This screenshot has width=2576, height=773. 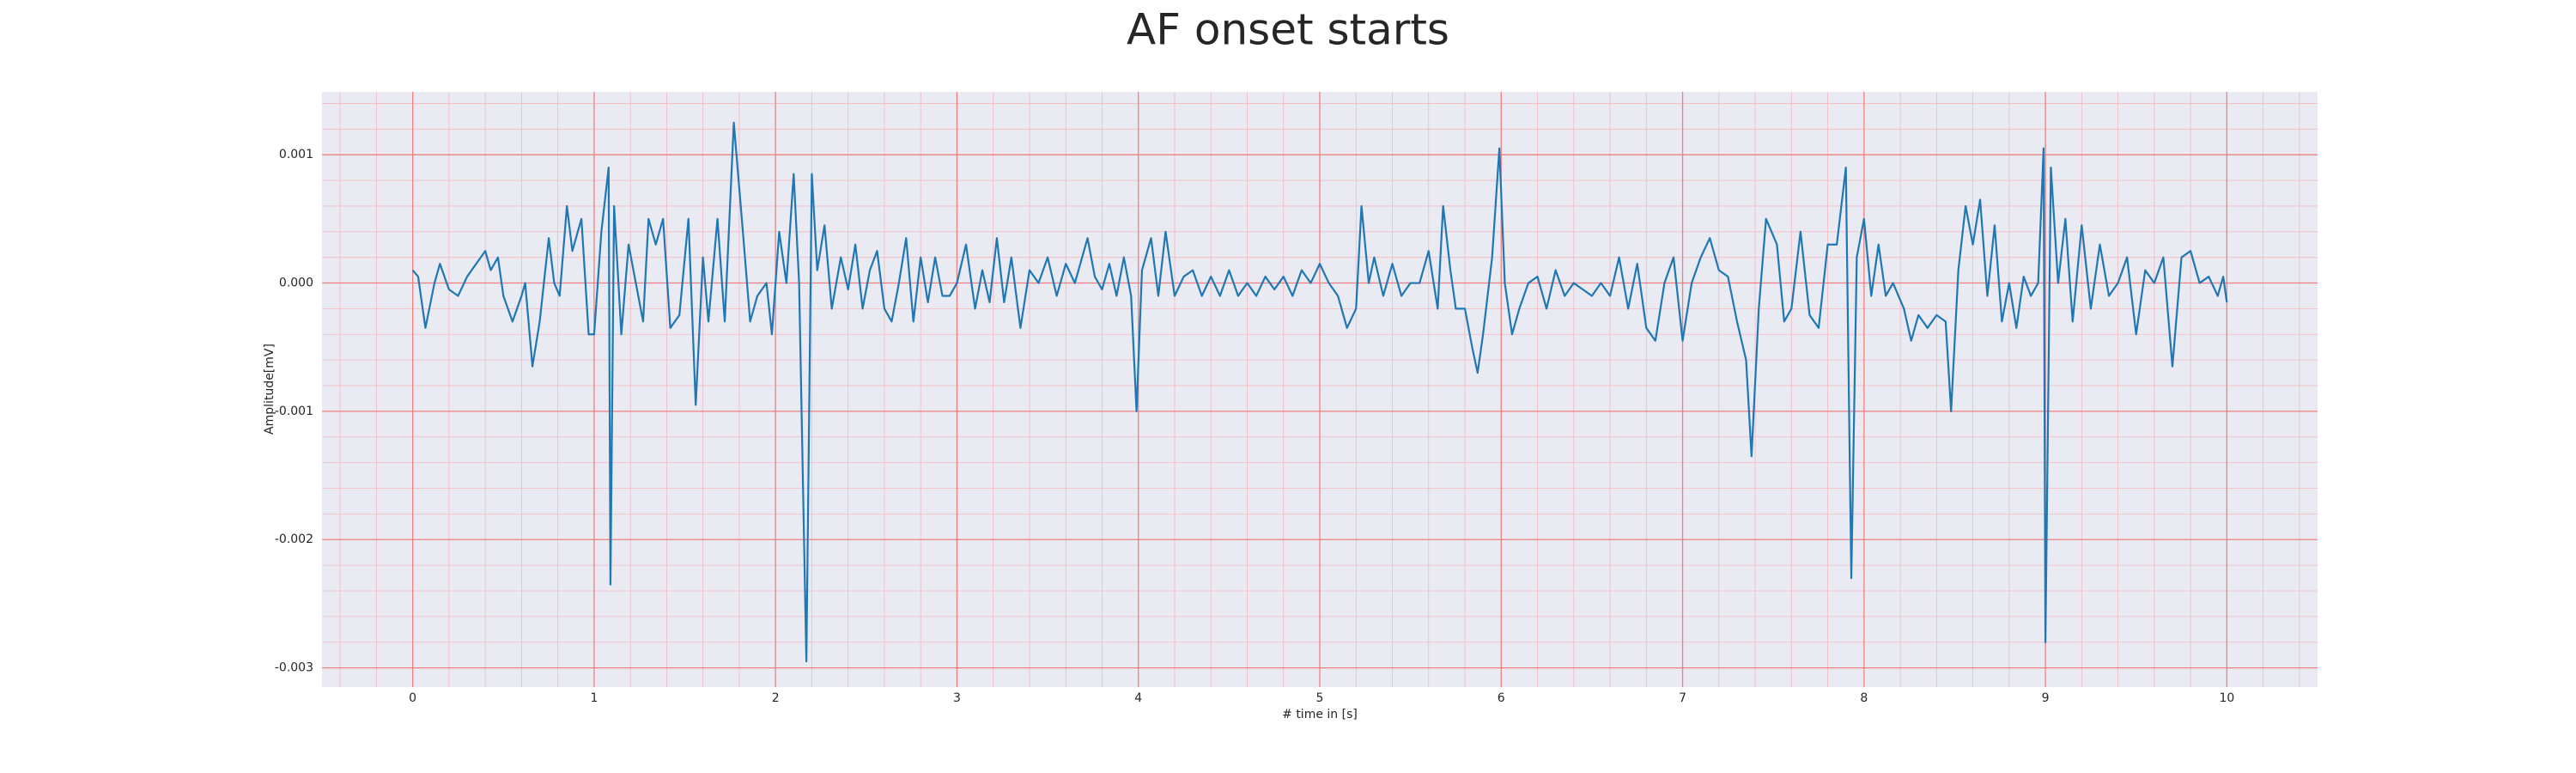 What do you see at coordinates (776, 698) in the screenshot?
I see `x-tick-label: 2` at bounding box center [776, 698].